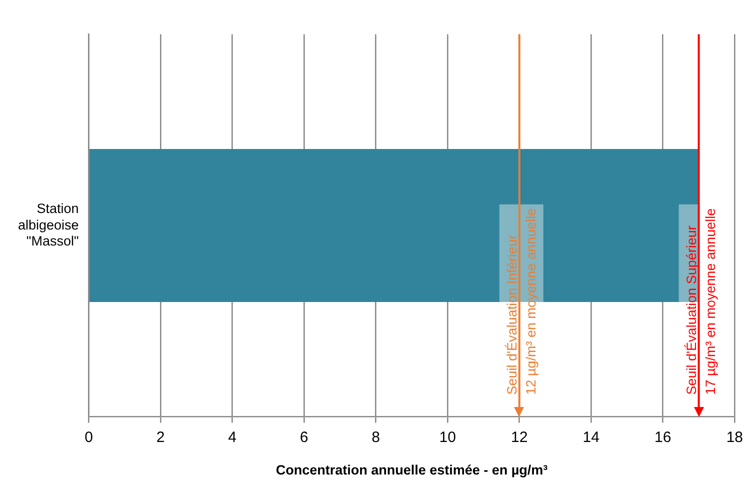 The width and height of the screenshot is (749, 487). Describe the element at coordinates (701, 301) in the screenshot. I see `ref-line-label: Seuil d'Évaluation Supérieur 17 µg/m³ en moyenne annuelle` at that location.